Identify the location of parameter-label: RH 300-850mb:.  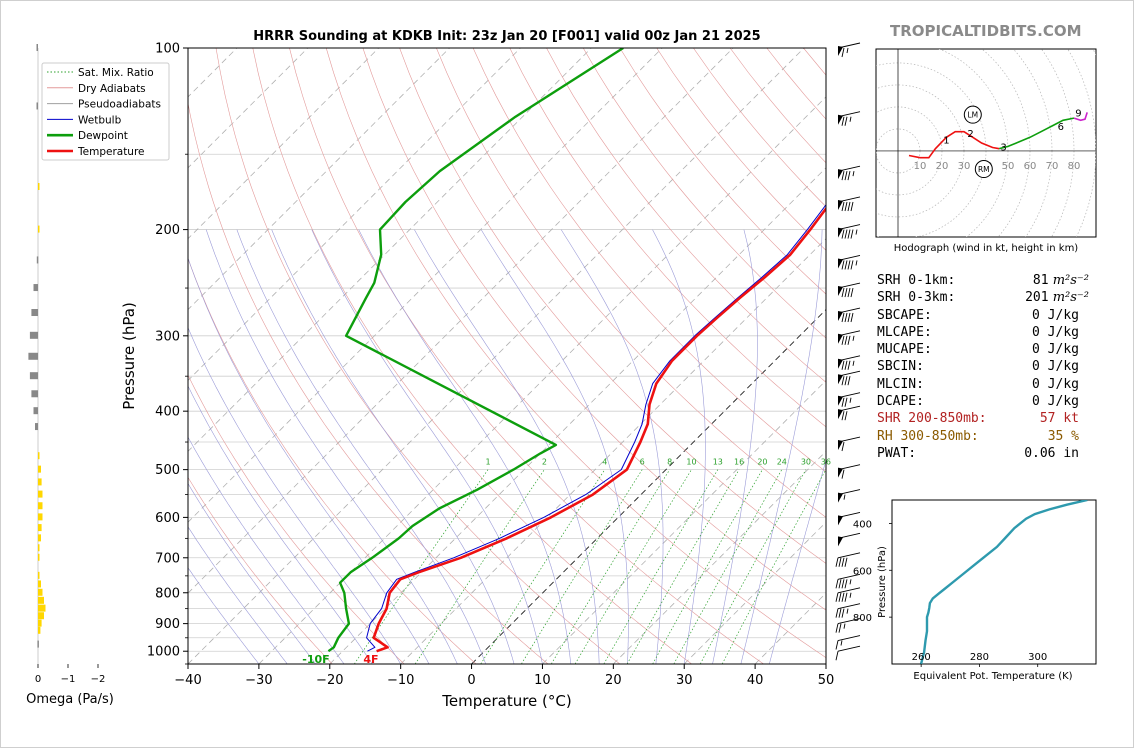
(928, 436).